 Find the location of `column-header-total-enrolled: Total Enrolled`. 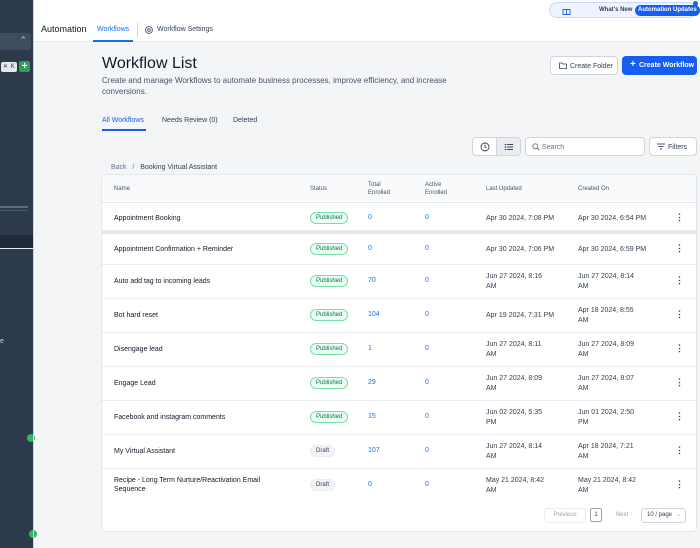

column-header-total-enrolled: Total Enrolled is located at coordinates (379, 189).